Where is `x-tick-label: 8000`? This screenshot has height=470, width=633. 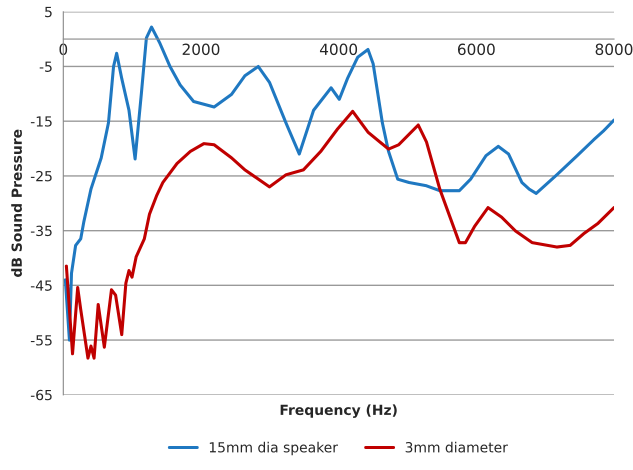 x-tick-label: 8000 is located at coordinates (614, 50).